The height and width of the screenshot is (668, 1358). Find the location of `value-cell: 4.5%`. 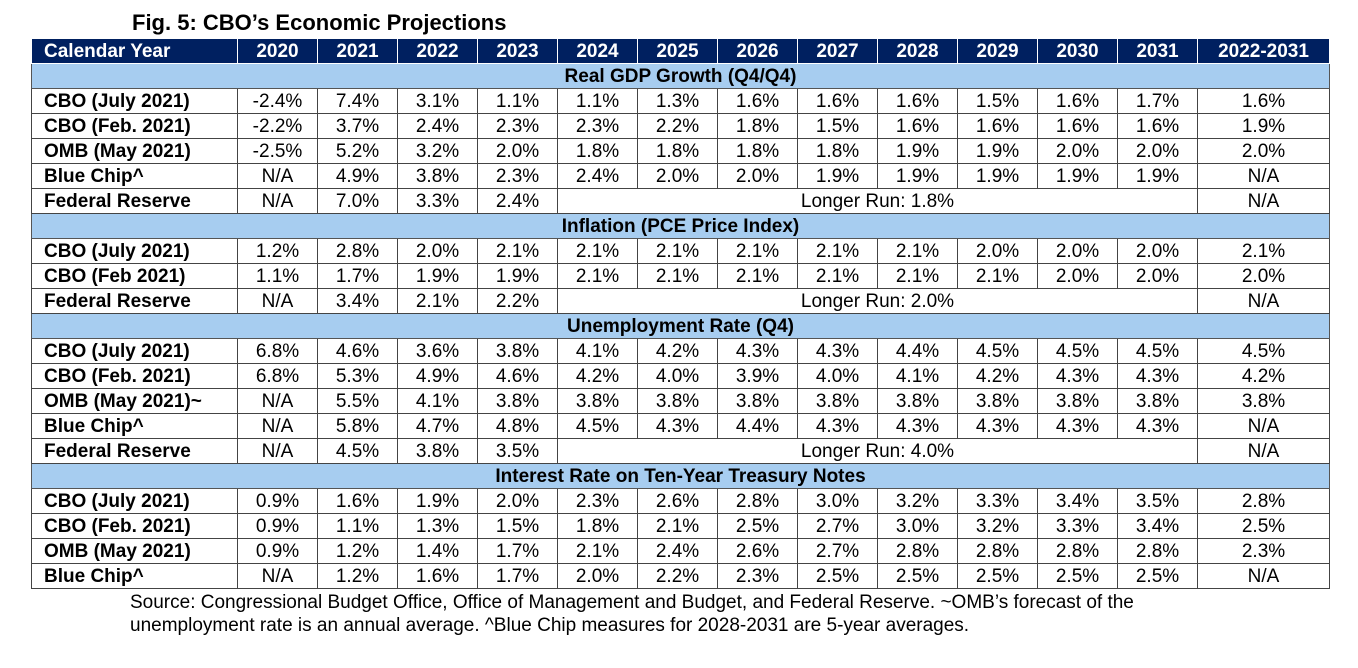

value-cell: 4.5% is located at coordinates (357, 451).